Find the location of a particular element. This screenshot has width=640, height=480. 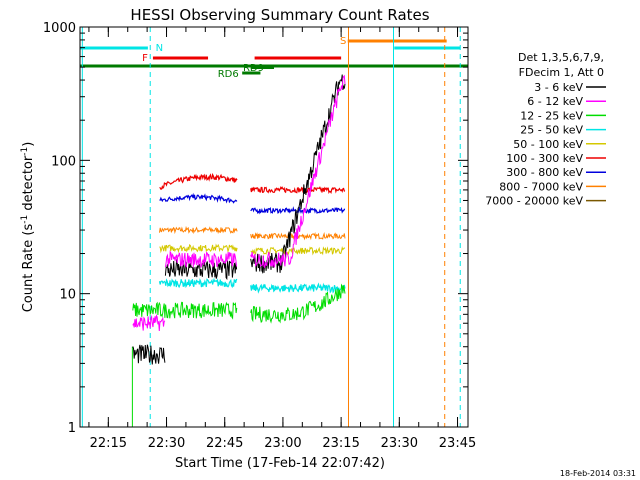

legend-label: 800 - 7000 keV is located at coordinates (541, 186).